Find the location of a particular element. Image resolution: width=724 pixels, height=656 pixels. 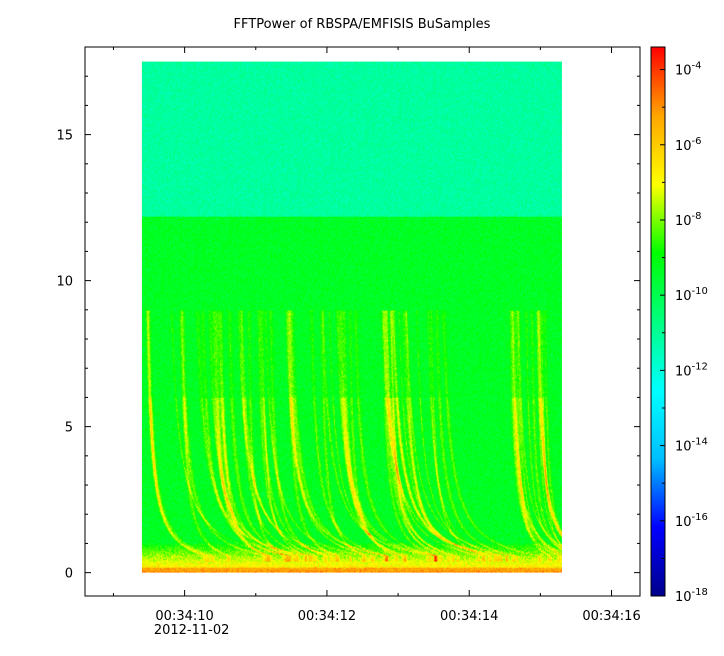

colorbar-tick-label: 10⁻⁶ is located at coordinates (688, 145).